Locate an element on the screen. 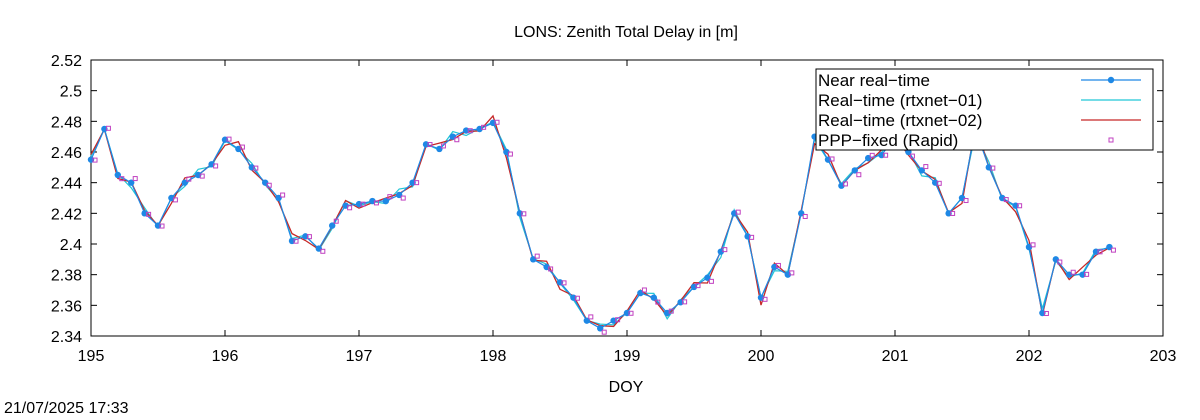 The width and height of the screenshot is (1200, 420). x-tick-label: 198 is located at coordinates (493, 356).